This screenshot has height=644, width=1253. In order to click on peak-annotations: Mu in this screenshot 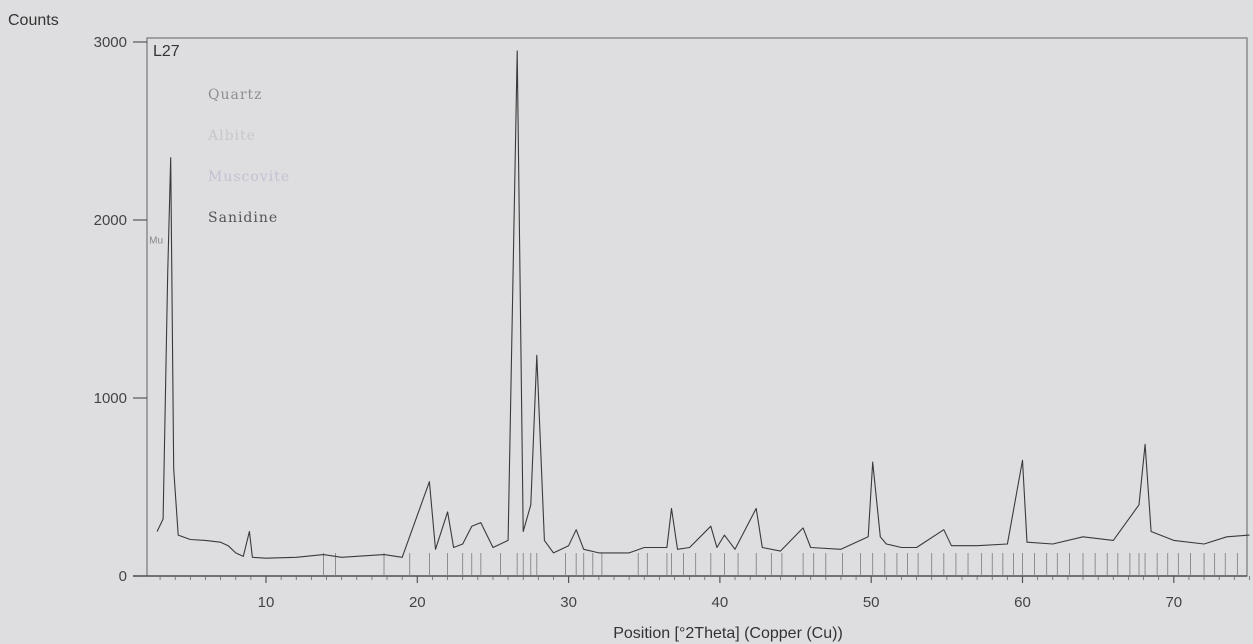, I will do `click(156, 241)`.